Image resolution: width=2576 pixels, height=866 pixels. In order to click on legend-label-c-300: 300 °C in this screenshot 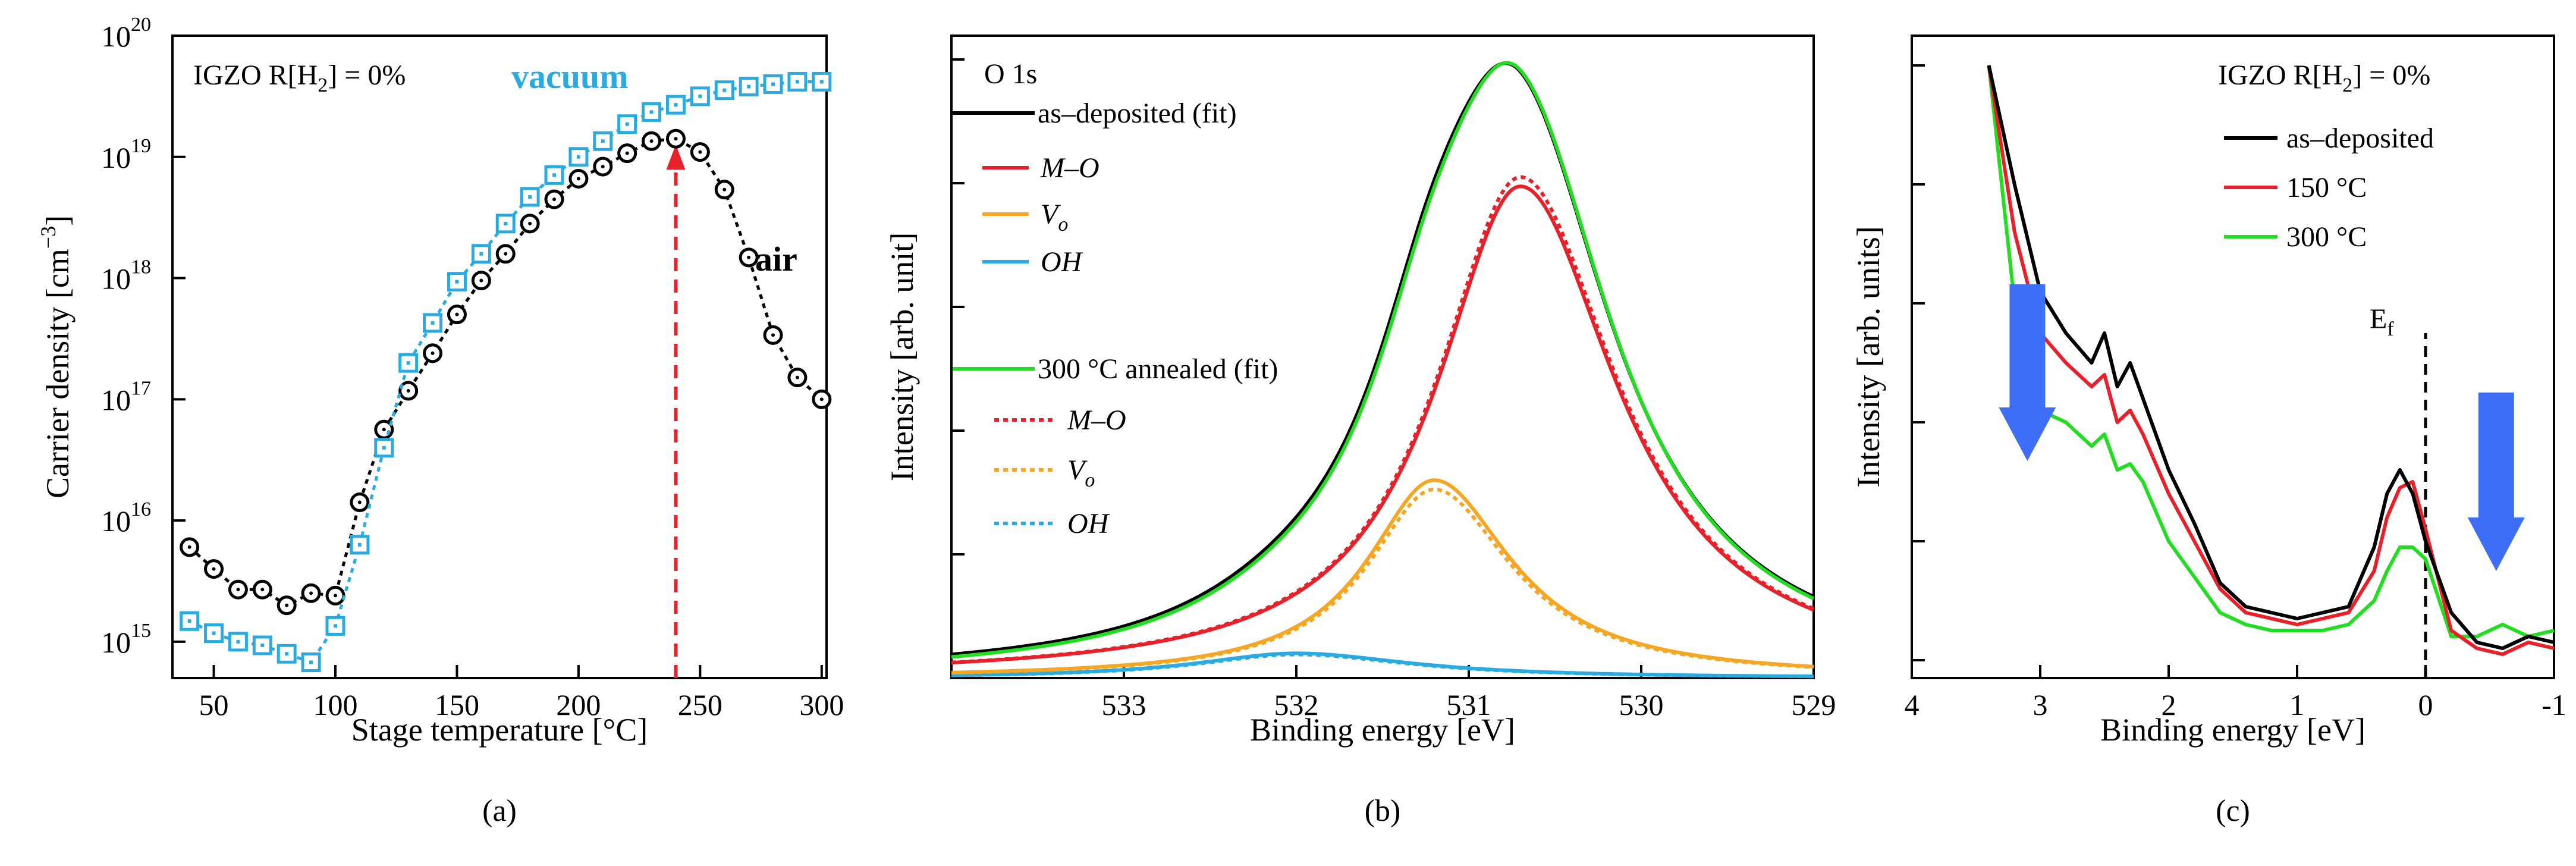, I will do `click(2326, 237)`.